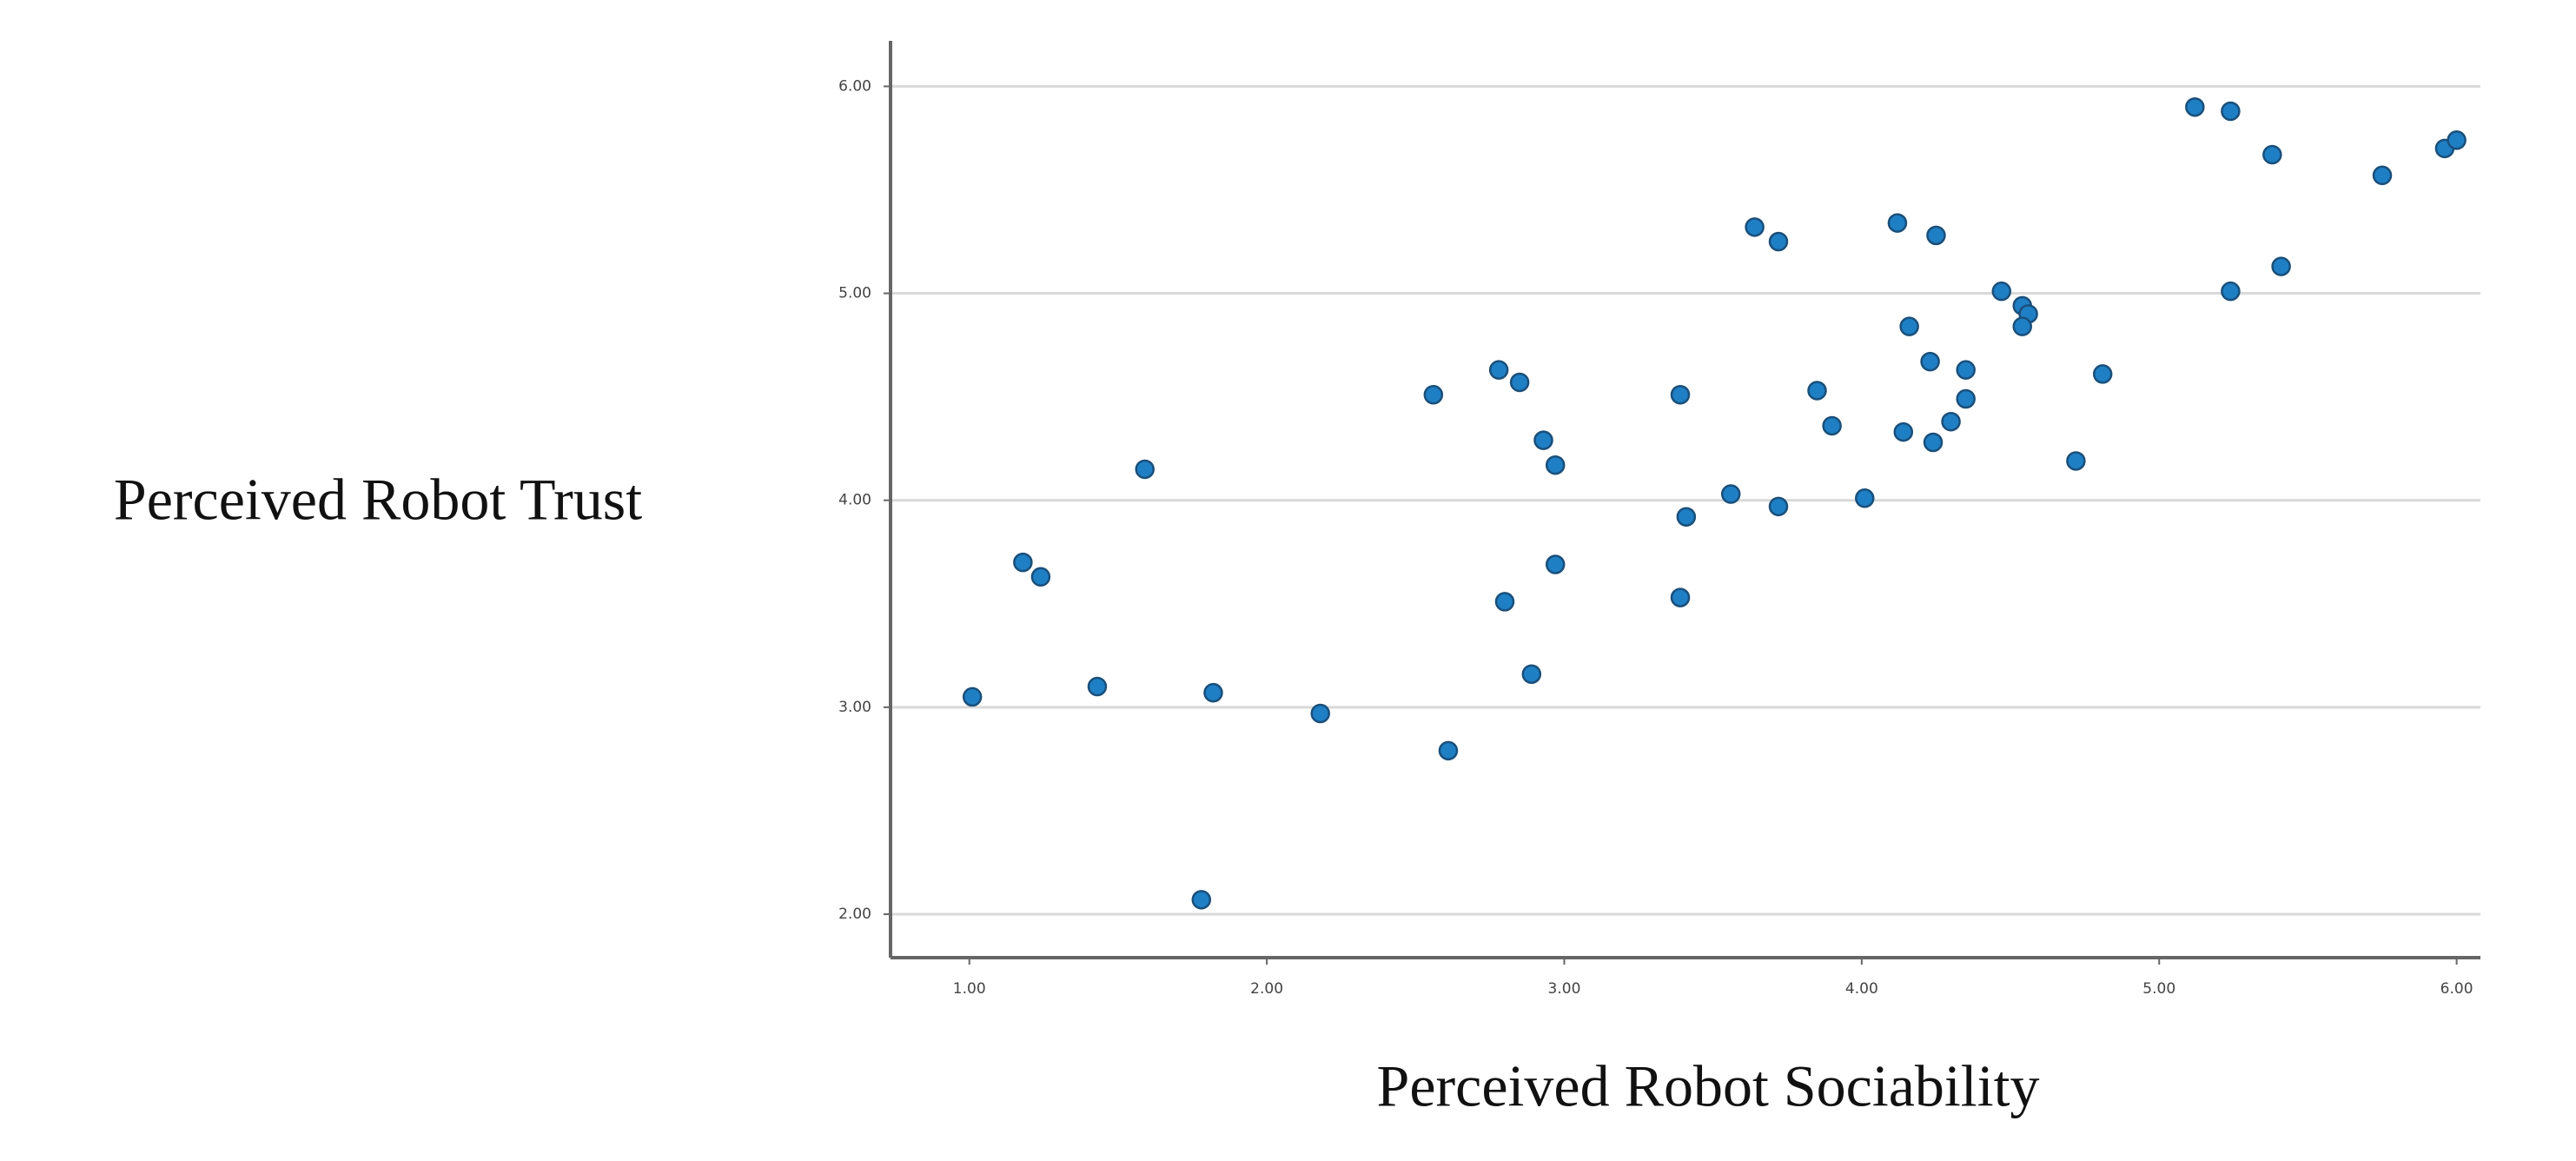 This screenshot has width=2576, height=1161. I want to click on y-tick-label: 4.00, so click(854, 500).